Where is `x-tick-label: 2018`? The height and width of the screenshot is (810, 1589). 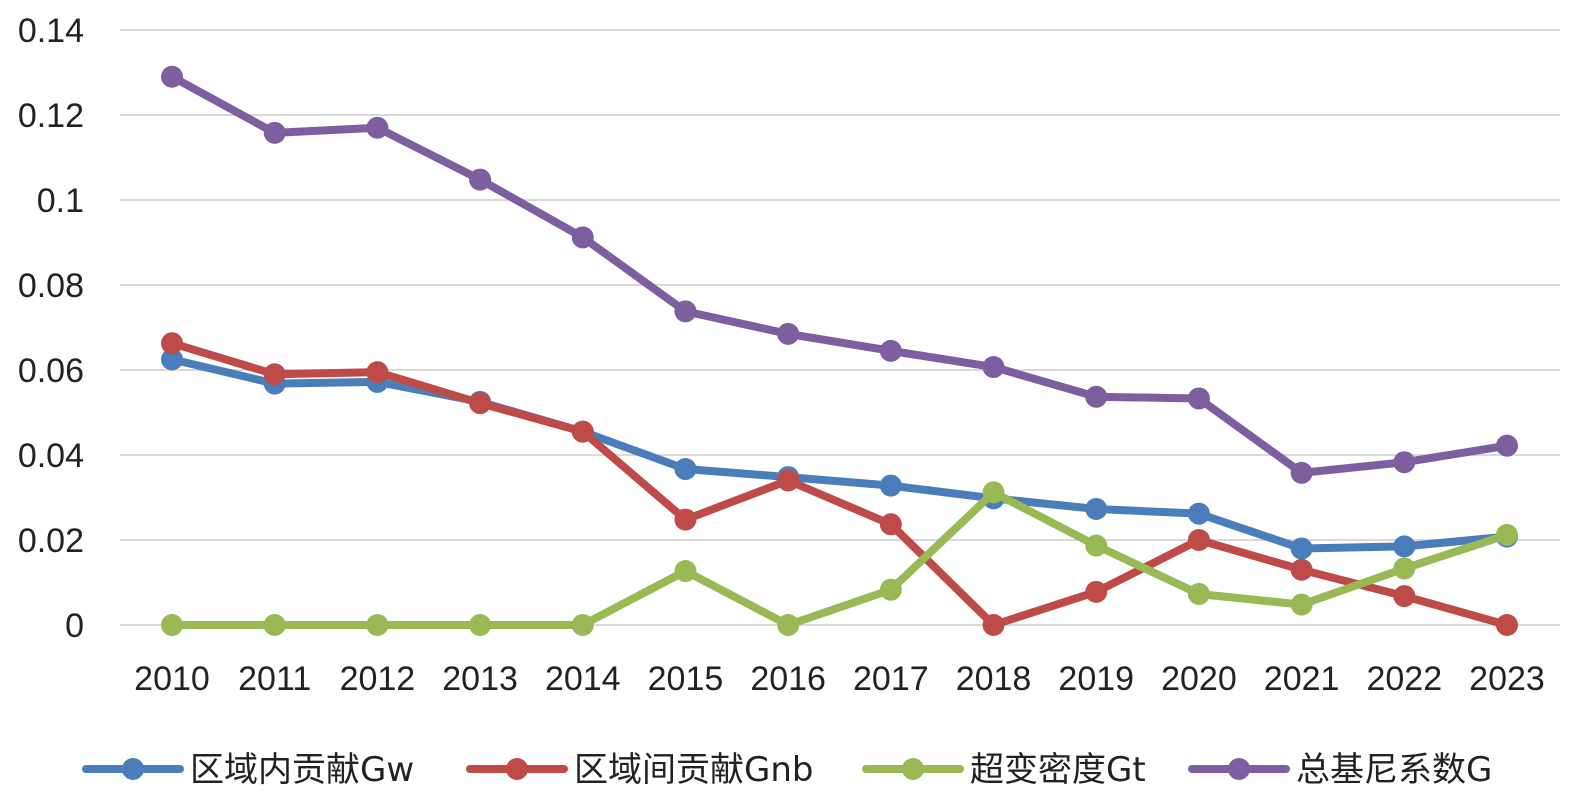 x-tick-label: 2018 is located at coordinates (994, 679).